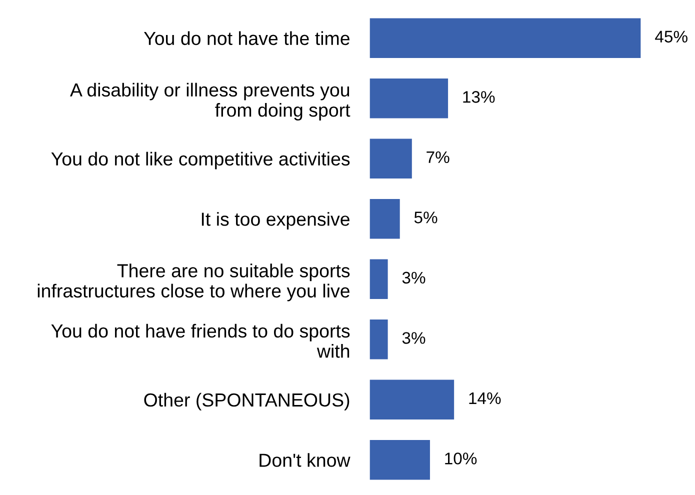  I want to click on data-label: 7%, so click(438, 157).